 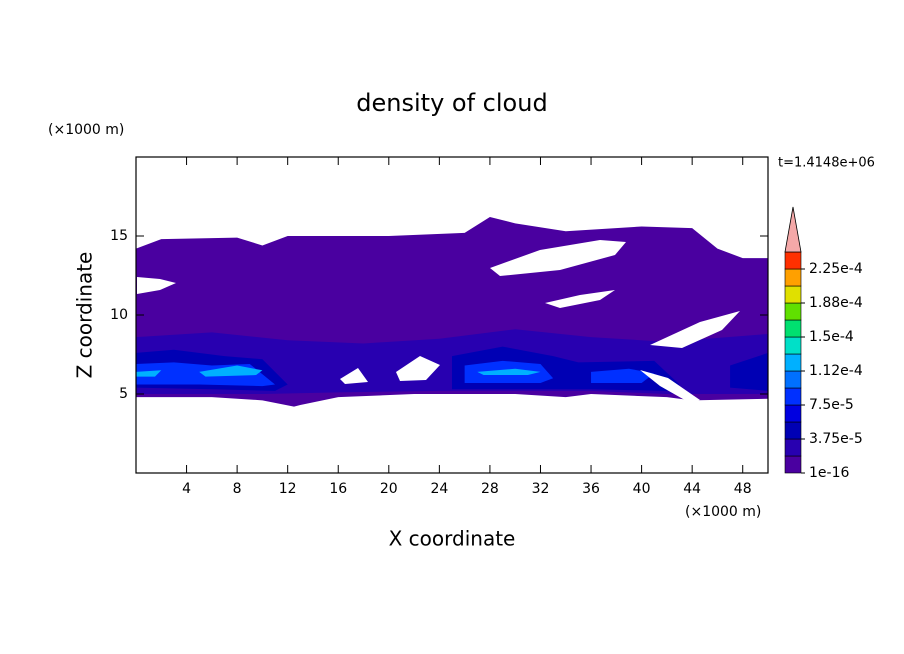 I want to click on colorbar-over, so click(x=793, y=229).